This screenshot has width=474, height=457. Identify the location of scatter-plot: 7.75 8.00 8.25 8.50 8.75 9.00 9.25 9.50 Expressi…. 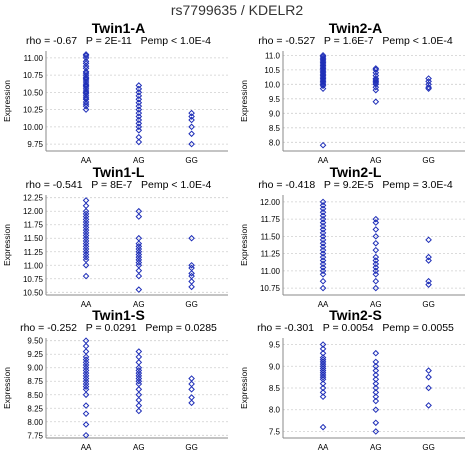
(115, 394).